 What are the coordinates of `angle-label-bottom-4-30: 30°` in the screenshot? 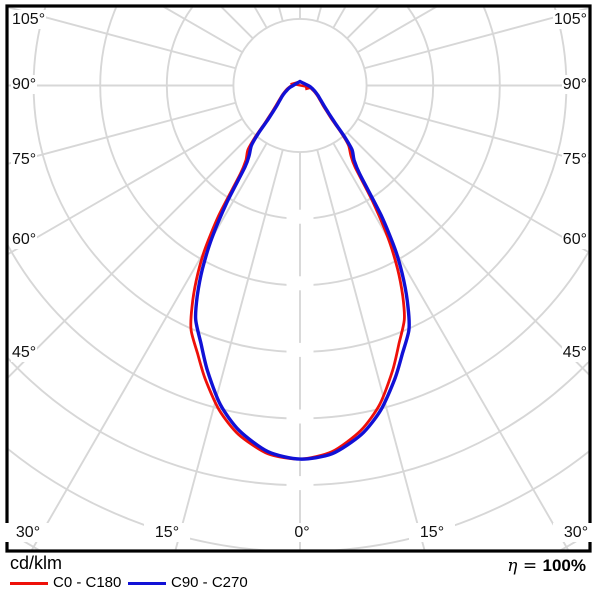 It's located at (576, 532).